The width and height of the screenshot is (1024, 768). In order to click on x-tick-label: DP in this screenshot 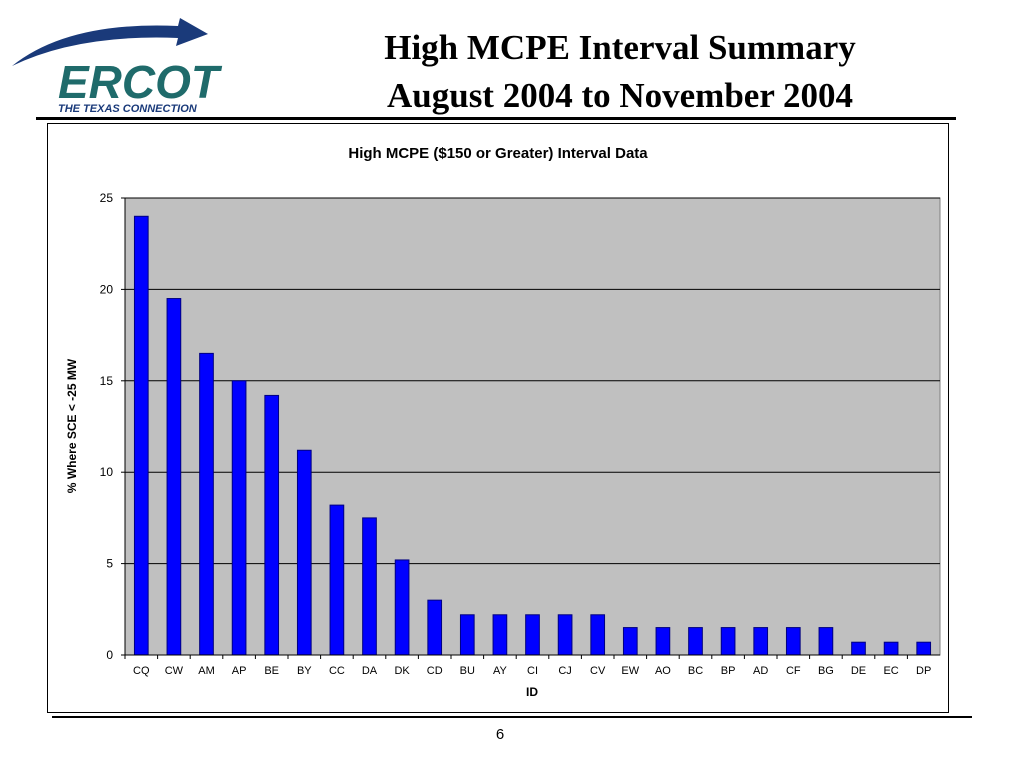, I will do `click(923, 671)`.